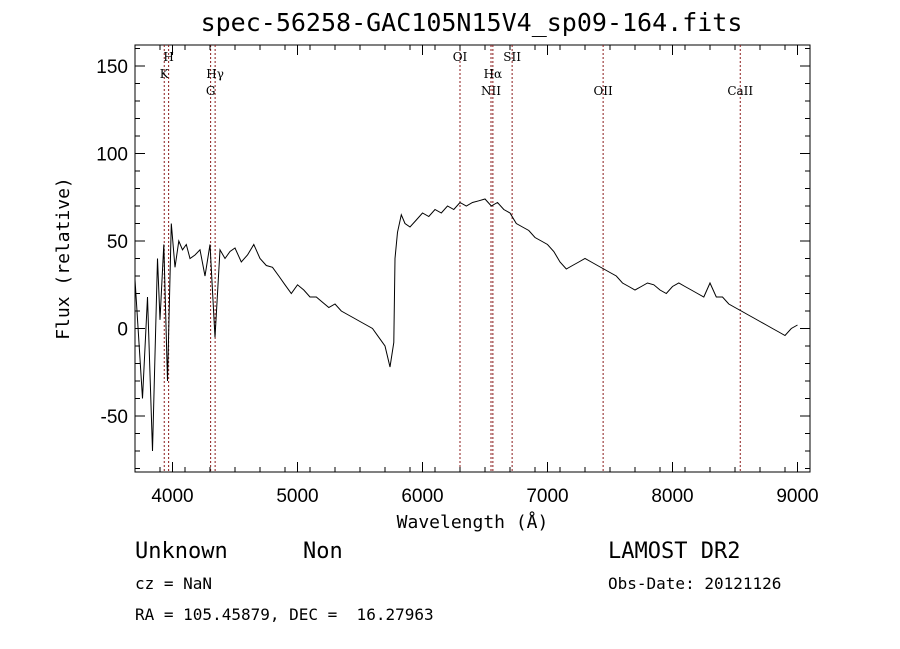  What do you see at coordinates (674, 551) in the screenshot?
I see `survey-name: LAMOST DR2` at bounding box center [674, 551].